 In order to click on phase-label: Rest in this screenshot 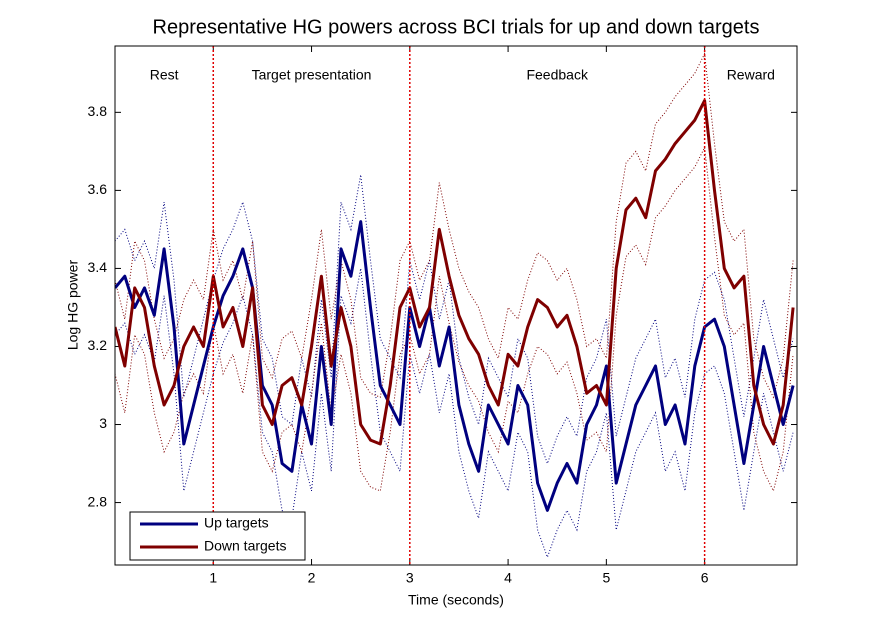, I will do `click(164, 75)`.